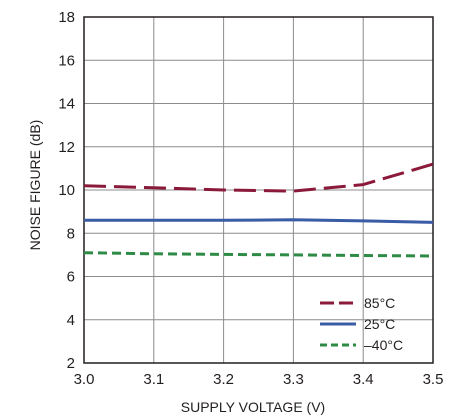  Describe the element at coordinates (71, 277) in the screenshot. I see `y-tick-label: 6` at that location.